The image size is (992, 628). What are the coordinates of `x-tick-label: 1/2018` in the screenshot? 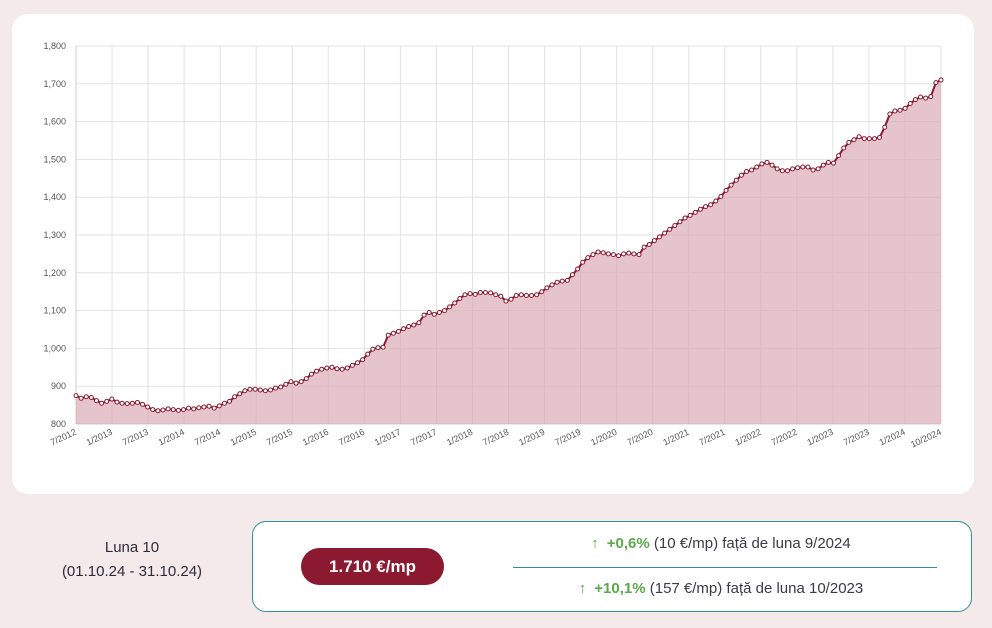 It's located at (459, 437).